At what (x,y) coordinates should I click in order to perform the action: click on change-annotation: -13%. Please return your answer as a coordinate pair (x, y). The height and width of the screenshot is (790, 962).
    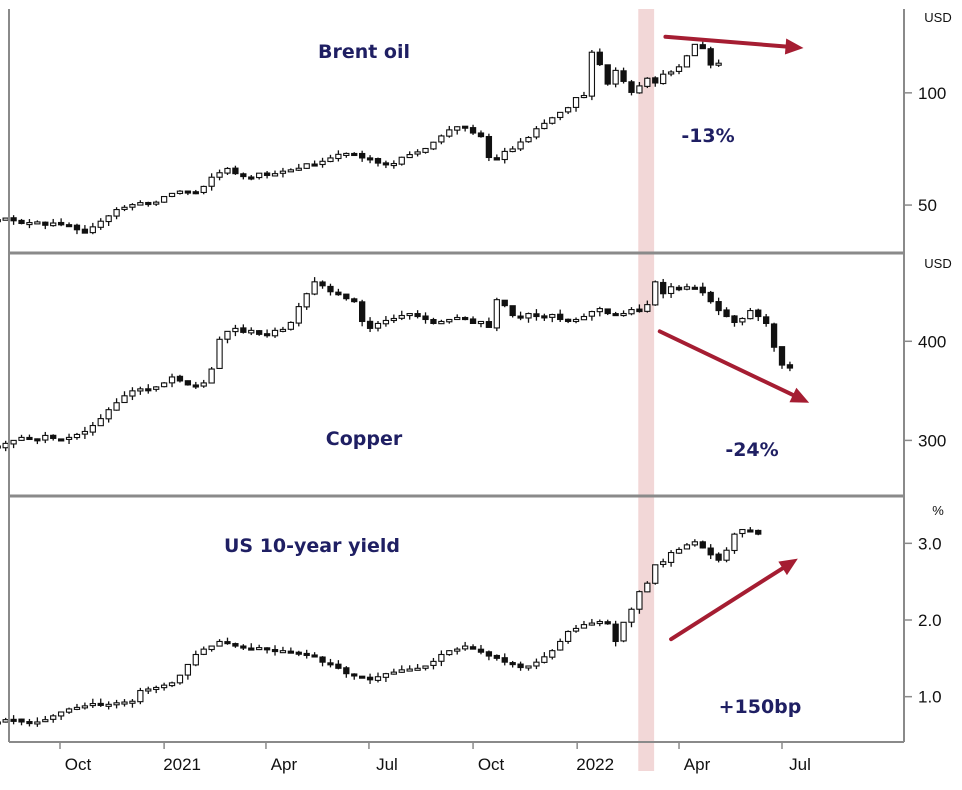
    Looking at the image, I should click on (707, 136).